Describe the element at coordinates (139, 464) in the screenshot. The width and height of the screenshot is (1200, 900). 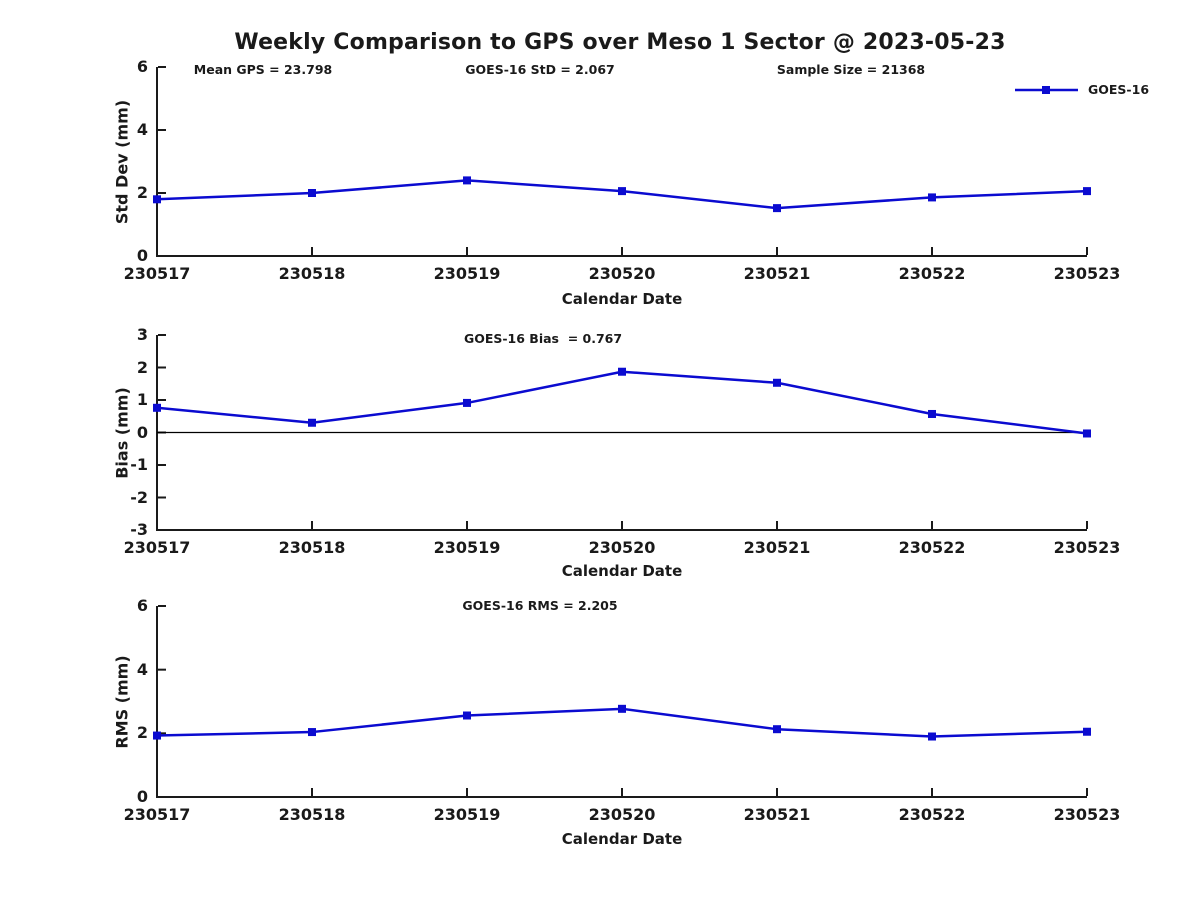
I see `y-tick-label: -1` at that location.